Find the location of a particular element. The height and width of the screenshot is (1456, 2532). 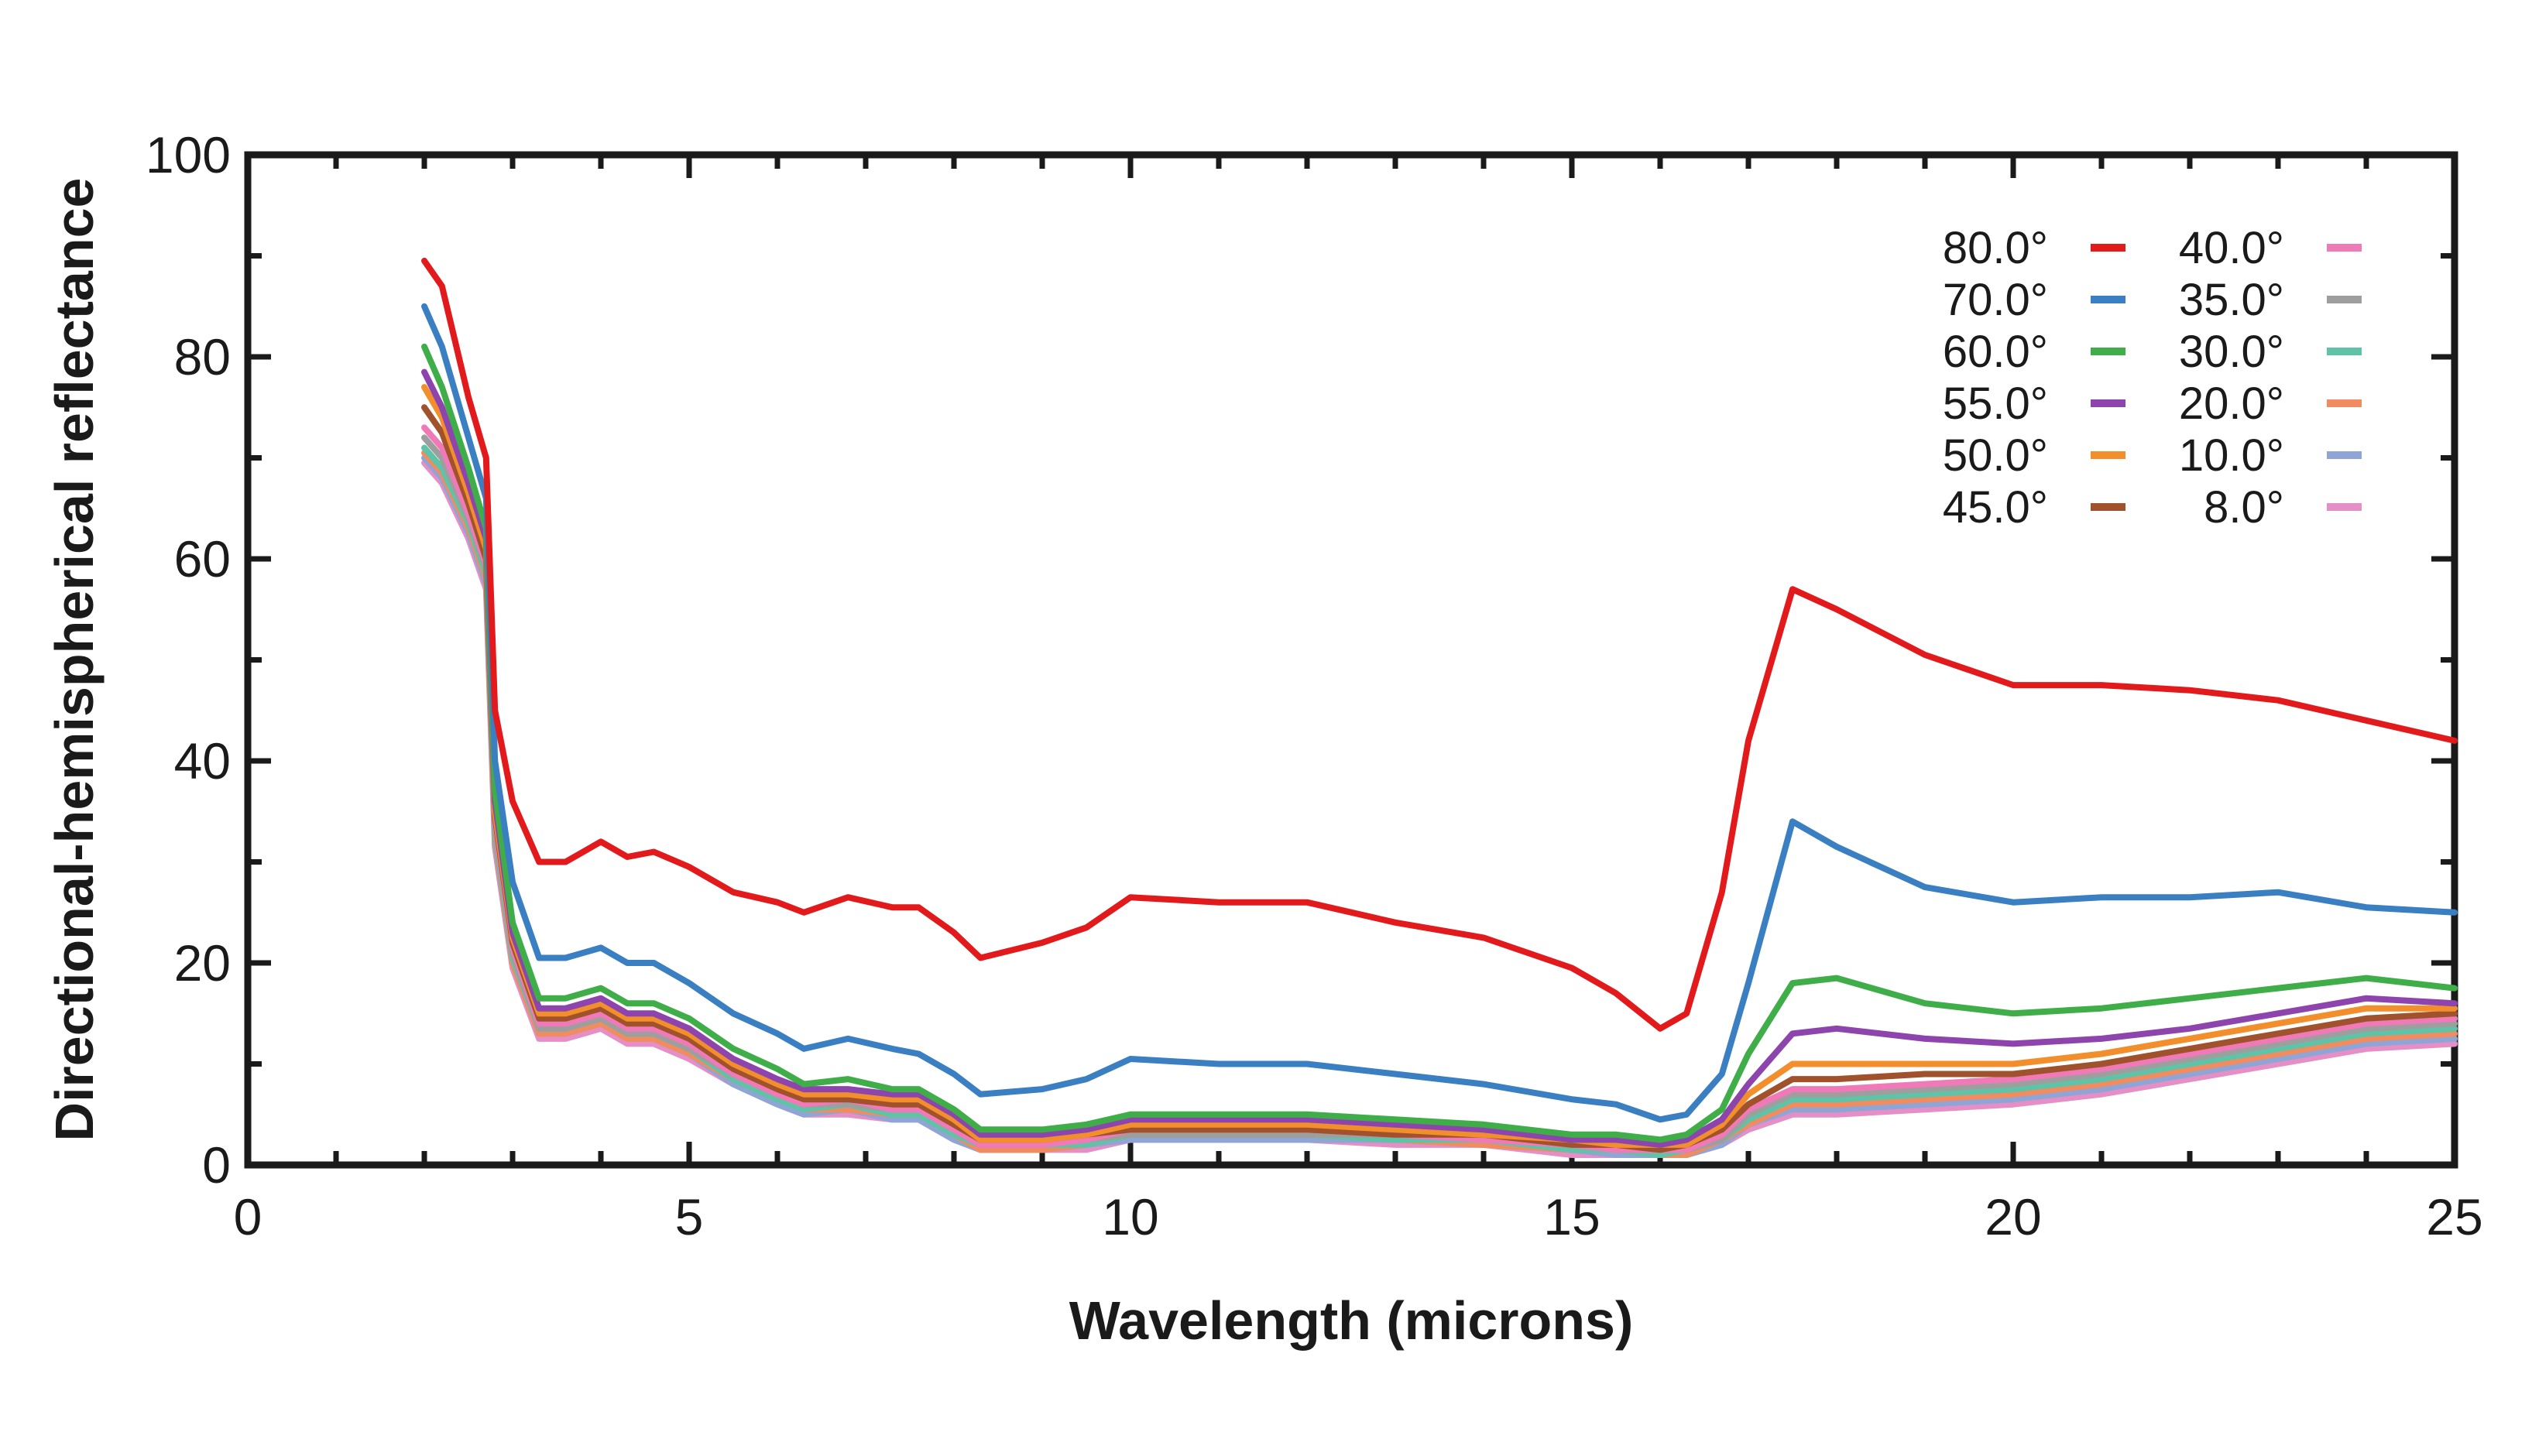

legend-label: 60.0° is located at coordinates (1996, 352).